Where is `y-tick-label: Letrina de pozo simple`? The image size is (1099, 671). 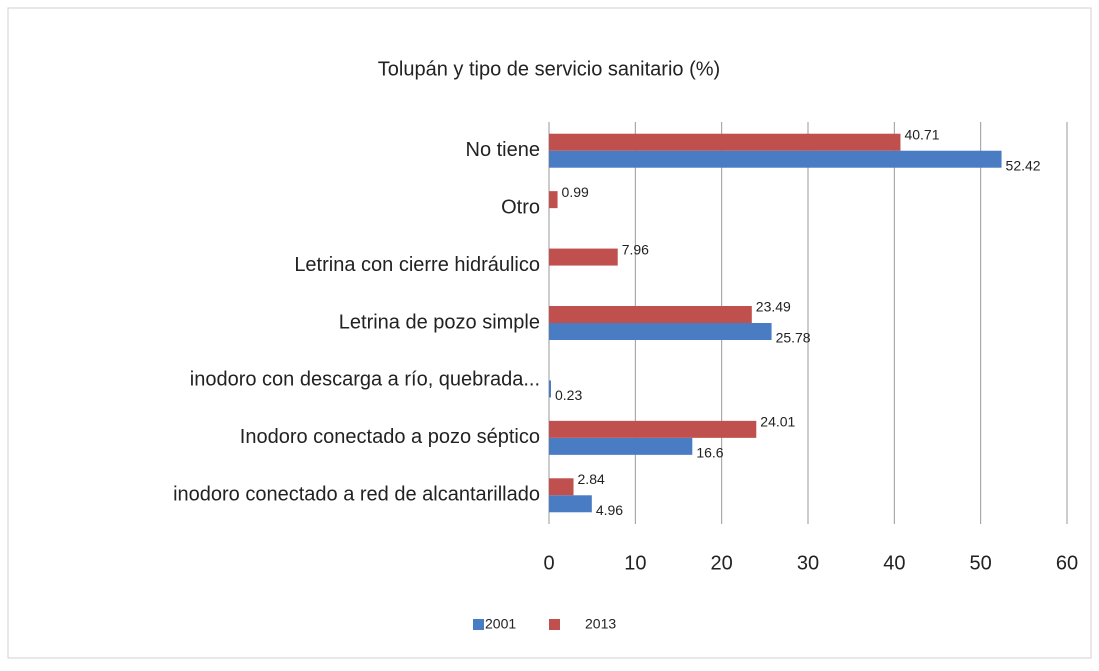 y-tick-label: Letrina de pozo simple is located at coordinates (439, 322).